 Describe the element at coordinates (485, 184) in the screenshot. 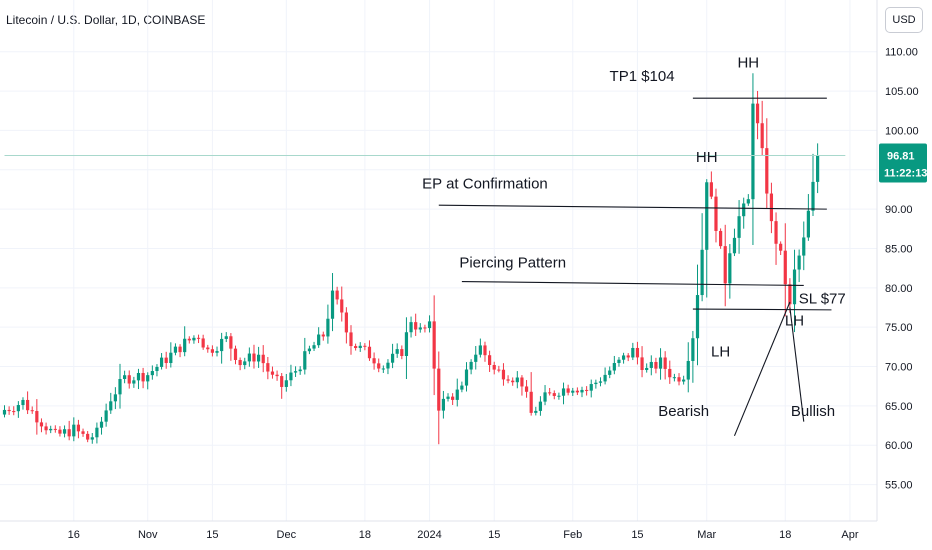

I see `label-ep: EP at Confirmation` at that location.